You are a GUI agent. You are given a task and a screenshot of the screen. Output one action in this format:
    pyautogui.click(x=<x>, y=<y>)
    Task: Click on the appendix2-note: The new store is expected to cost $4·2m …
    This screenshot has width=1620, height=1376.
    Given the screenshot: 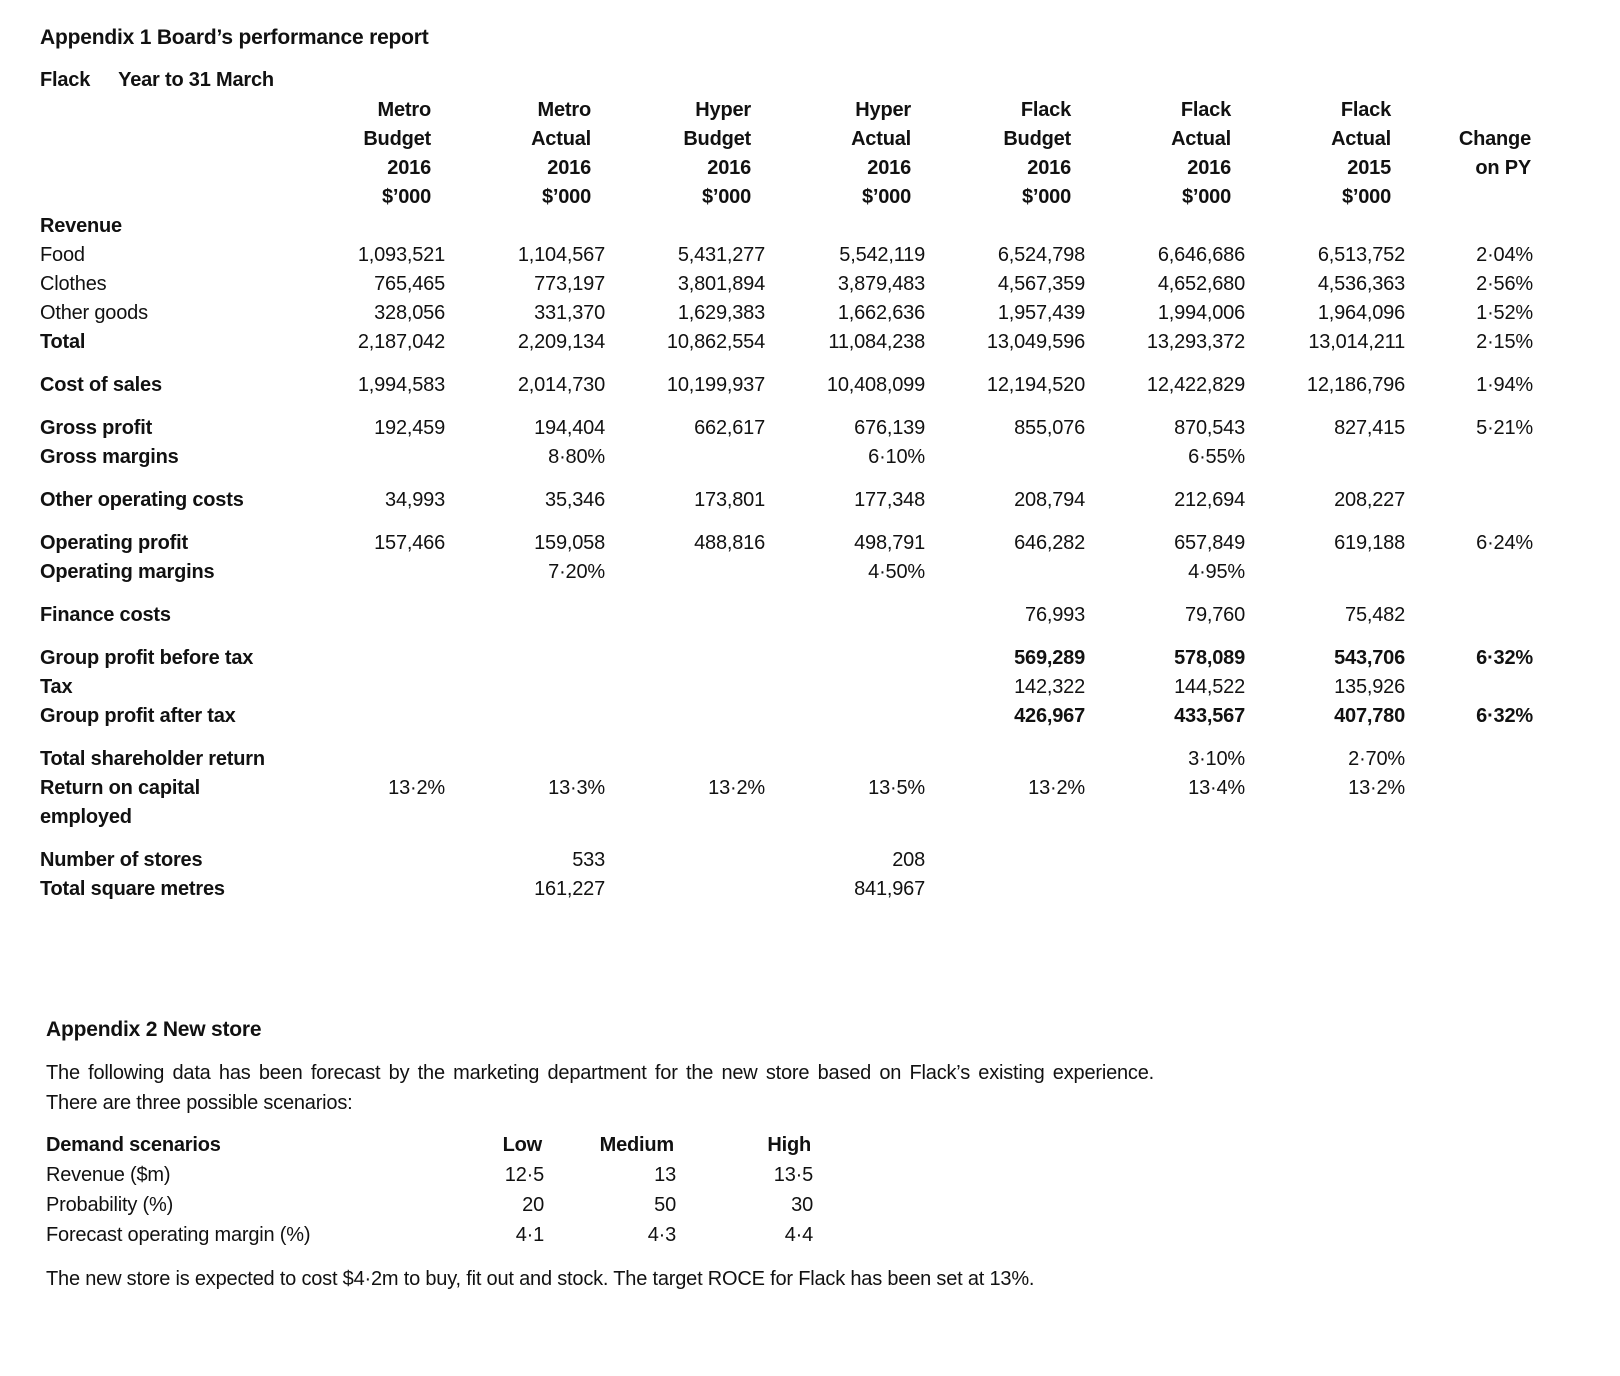 What is the action you would take?
    pyautogui.click(x=540, y=1279)
    